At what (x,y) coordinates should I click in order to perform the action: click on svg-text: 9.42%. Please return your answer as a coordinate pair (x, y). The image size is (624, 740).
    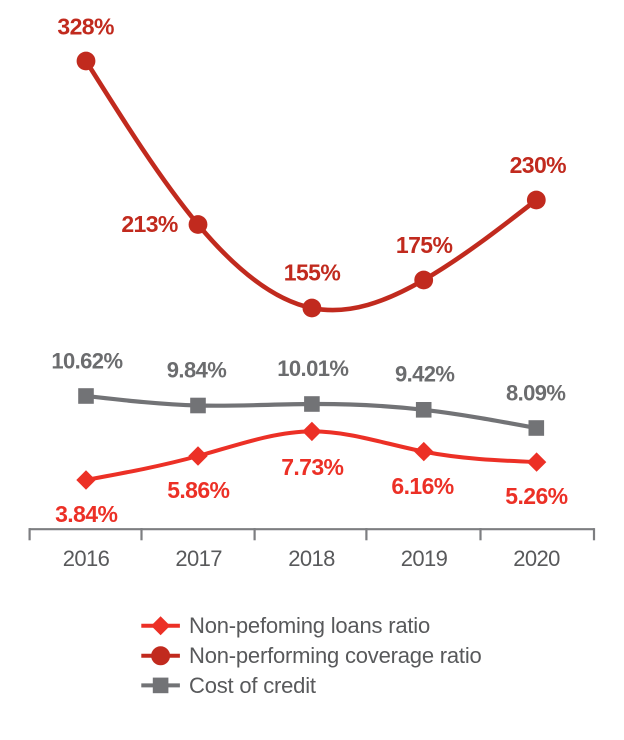
    Looking at the image, I should click on (424, 374).